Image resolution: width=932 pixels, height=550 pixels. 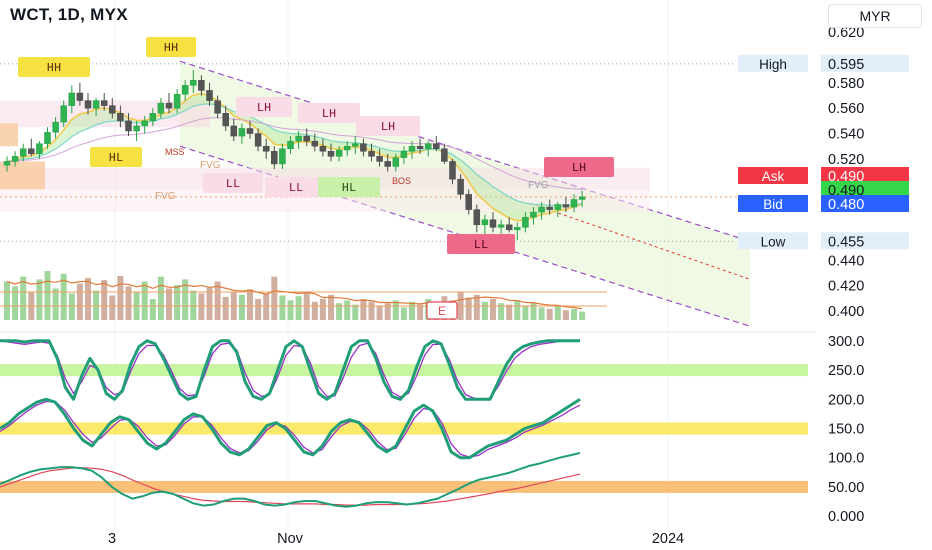 I want to click on label-fvg-1: FVG, so click(x=210, y=165).